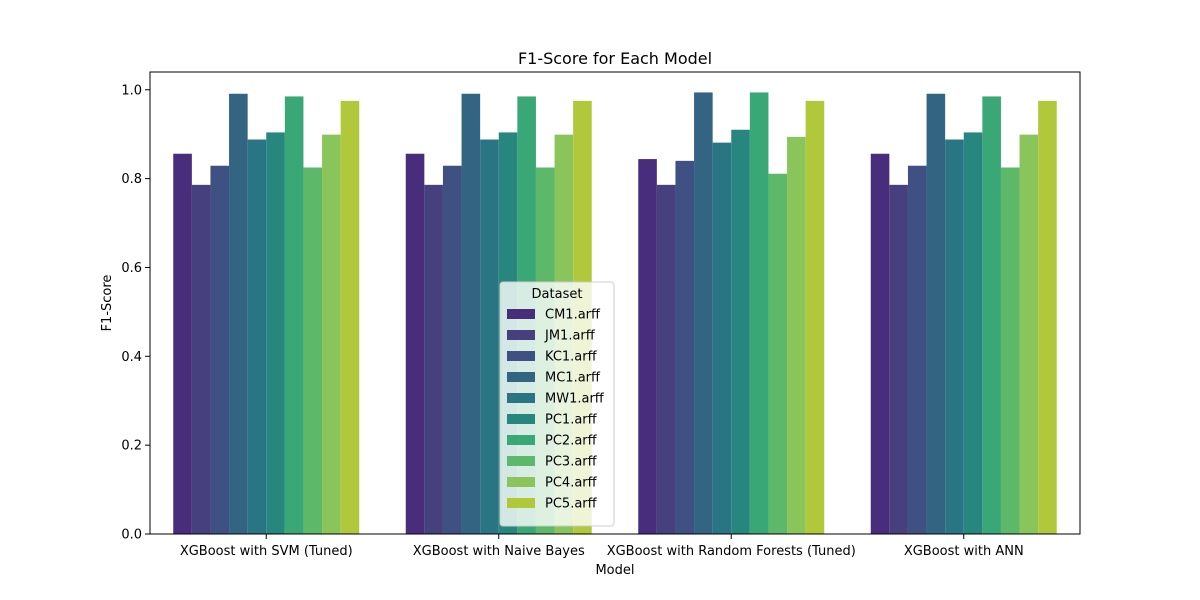 The width and height of the screenshot is (1200, 600). Describe the element at coordinates (614, 570) in the screenshot. I see `x-axis-label: Model` at that location.